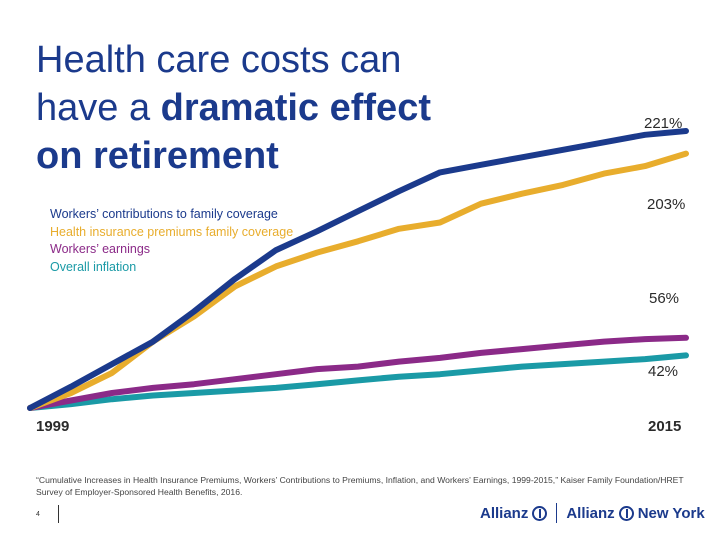  I want to click on end-label-contributions: 221%, so click(663, 123).